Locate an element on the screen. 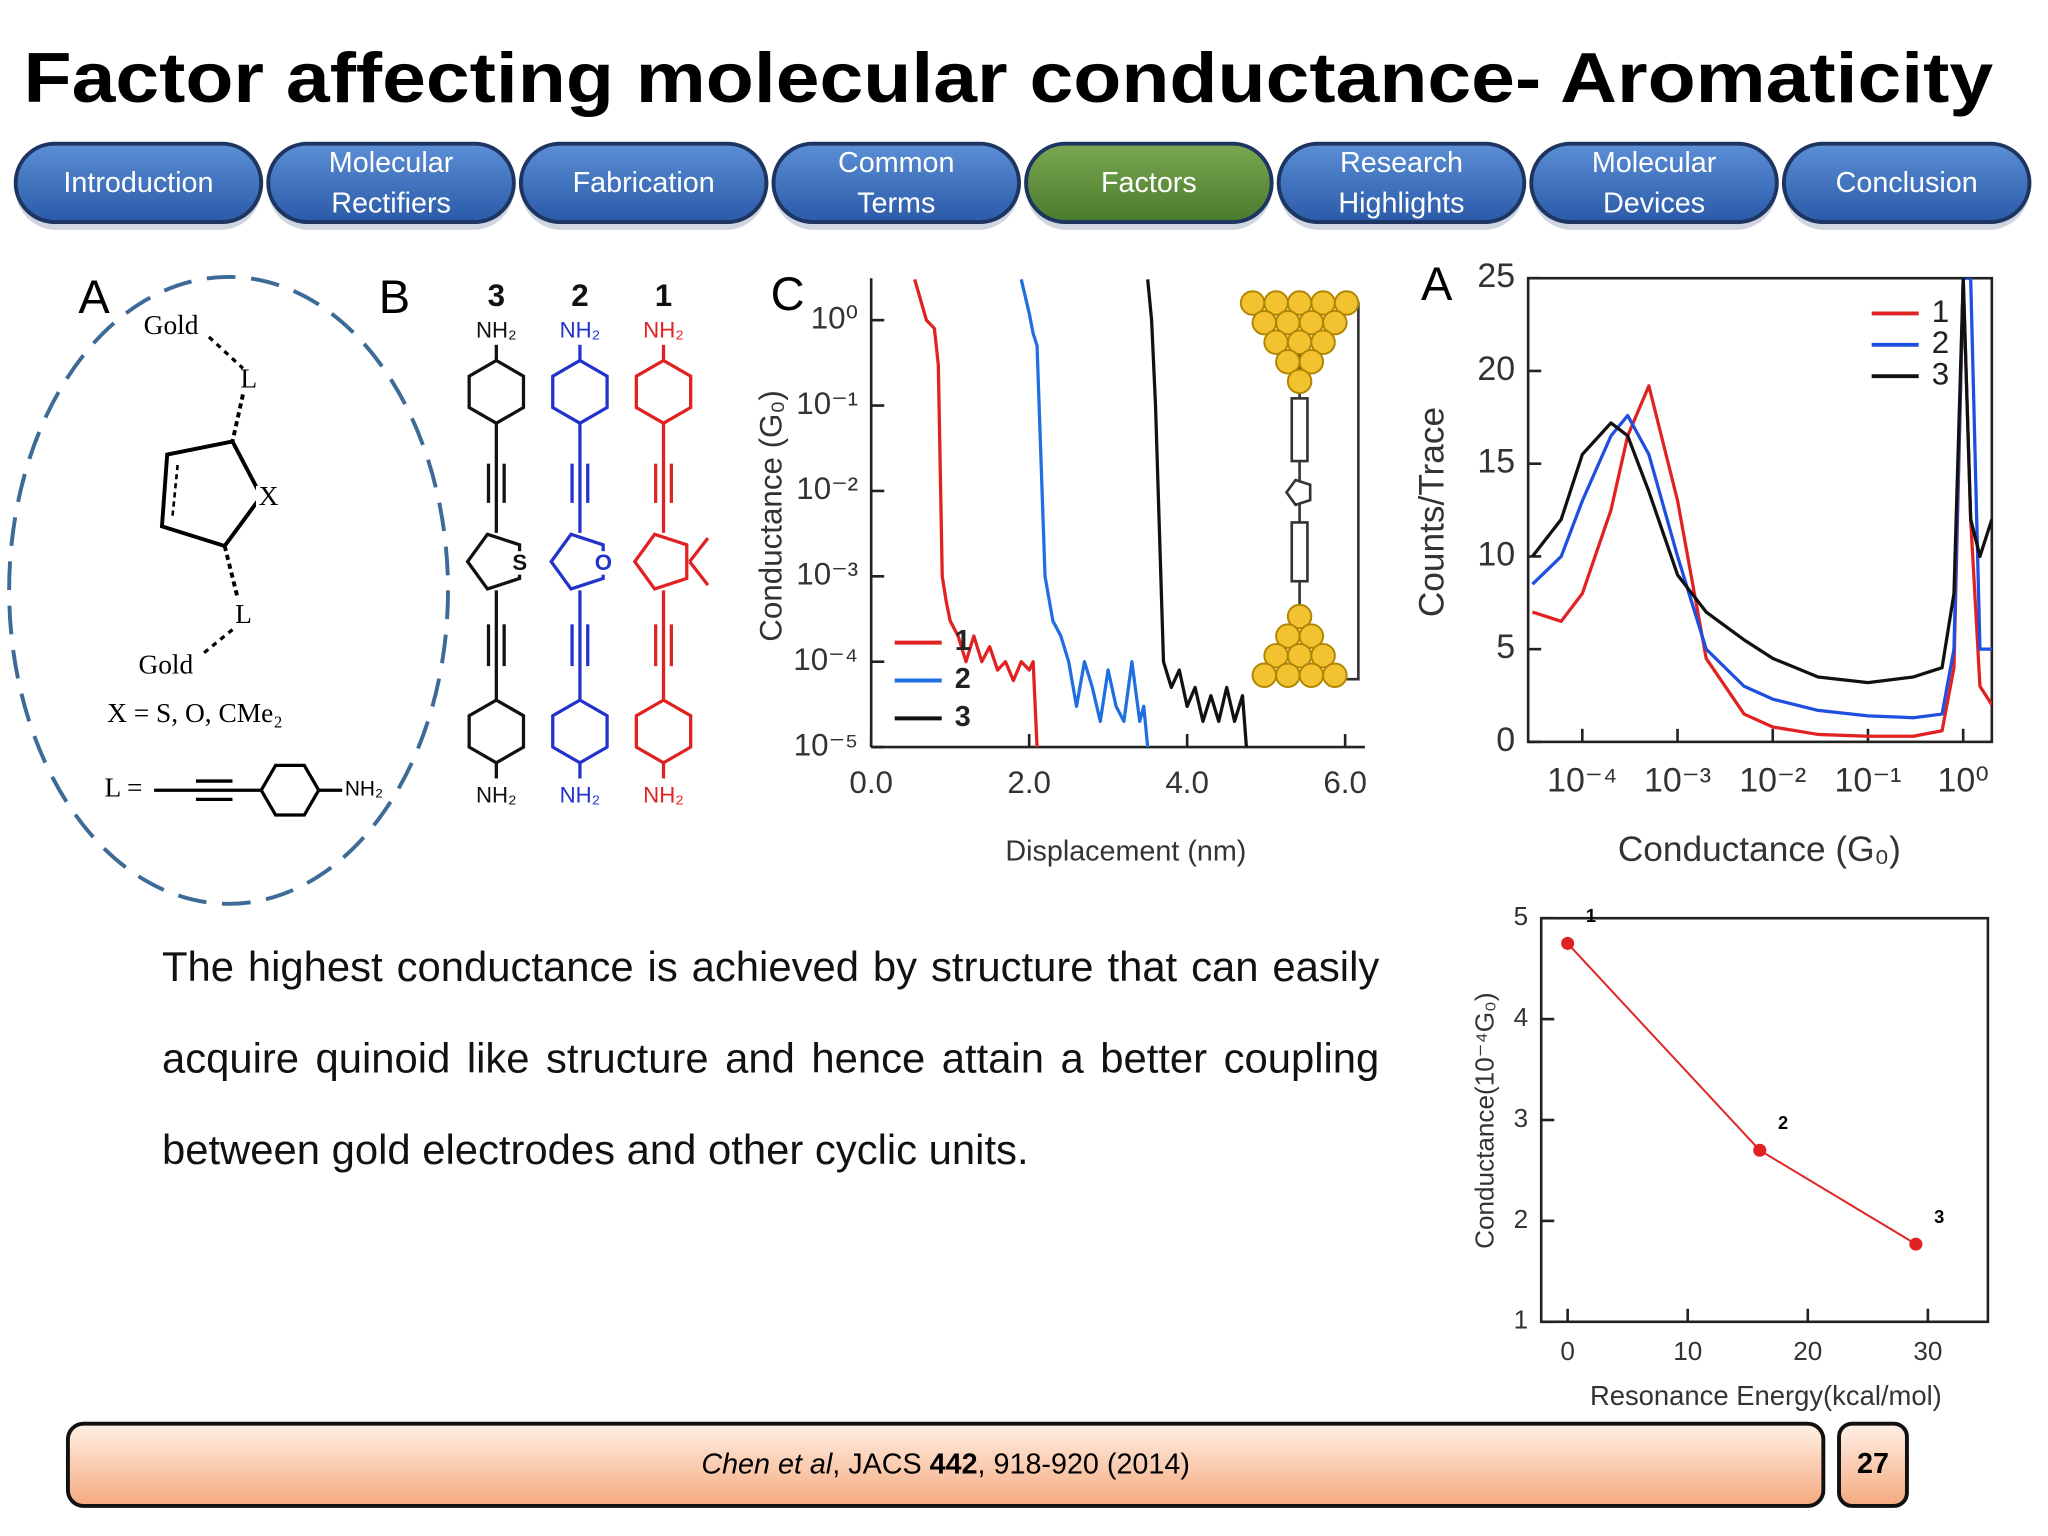  nav-label: Molecular is located at coordinates (391, 163).